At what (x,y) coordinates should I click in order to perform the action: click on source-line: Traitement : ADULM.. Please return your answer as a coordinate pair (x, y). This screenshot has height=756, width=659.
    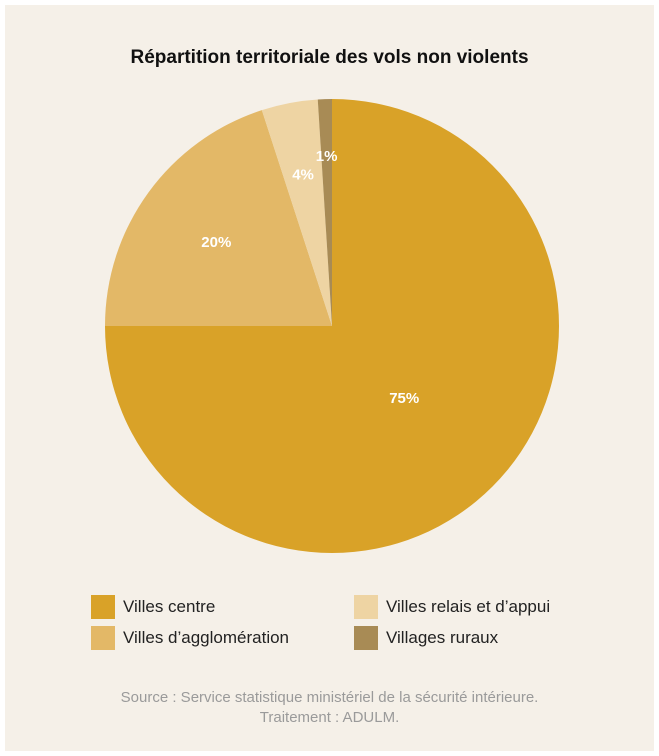
    Looking at the image, I should click on (329, 717).